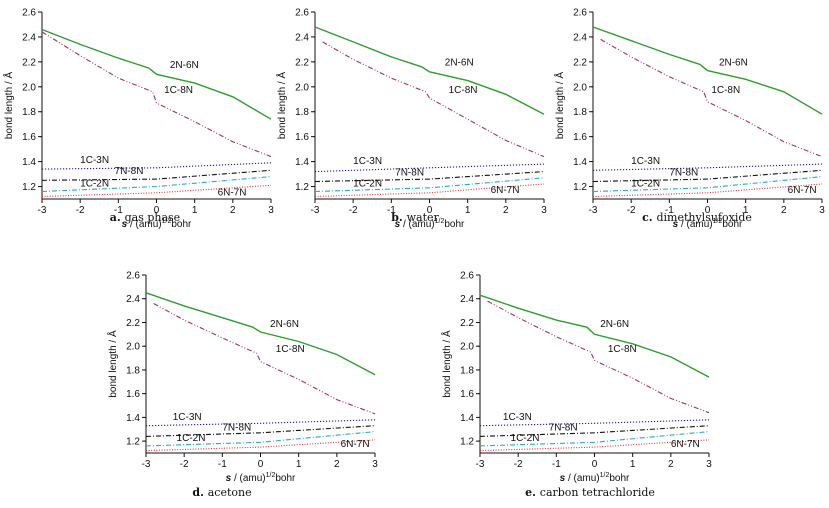 Image resolution: width=829 pixels, height=508 pixels. What do you see at coordinates (415, 217) in the screenshot?
I see `panel-caption: b. water` at bounding box center [415, 217].